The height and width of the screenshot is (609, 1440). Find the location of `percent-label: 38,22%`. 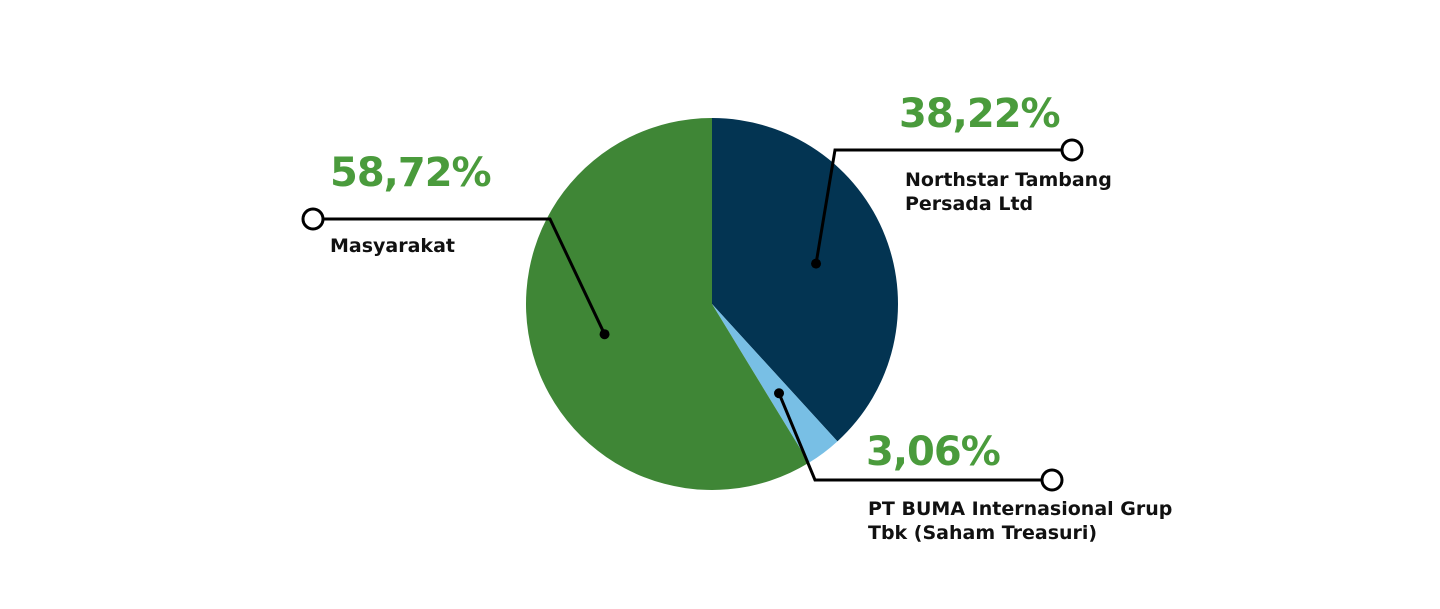

percent-label: 38,22% is located at coordinates (980, 114).